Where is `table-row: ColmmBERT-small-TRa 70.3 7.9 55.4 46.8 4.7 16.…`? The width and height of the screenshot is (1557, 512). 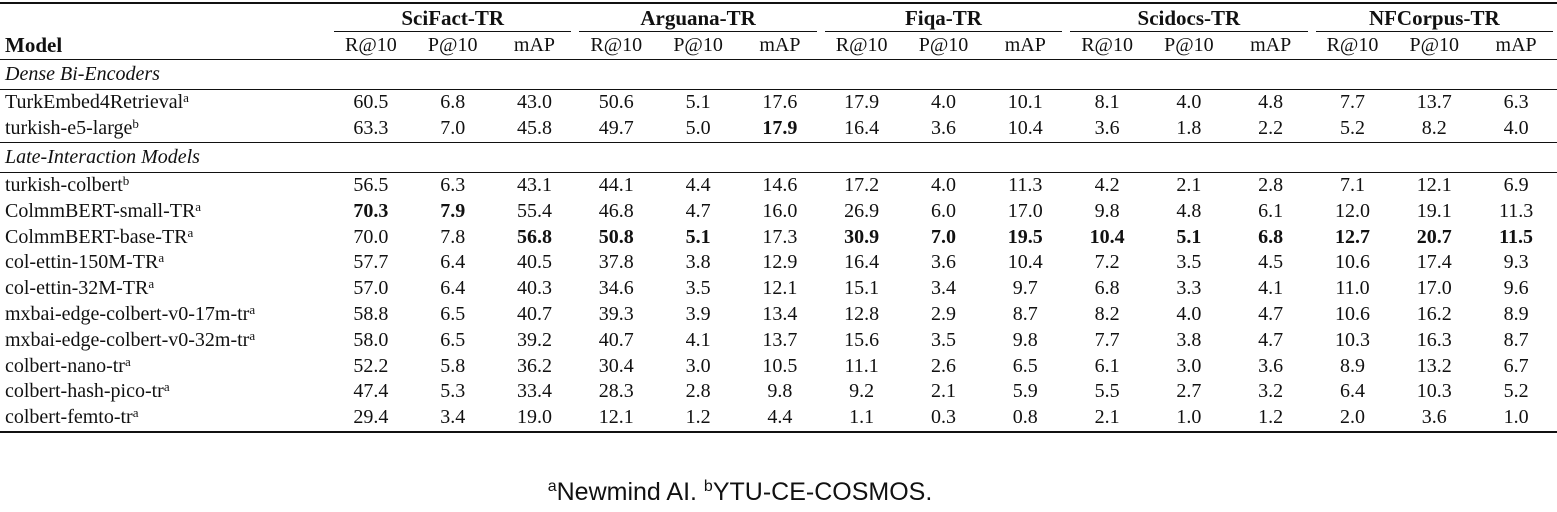
table-row: ColmmBERT-small-TRa 70.3 7.9 55.4 46.8 4.7 16.… is located at coordinates (778, 211).